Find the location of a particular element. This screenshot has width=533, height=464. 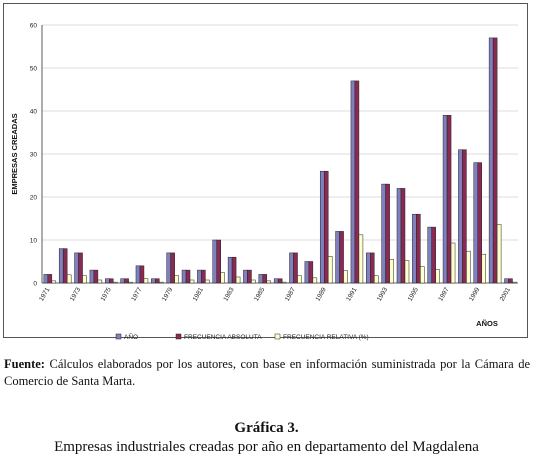

y-tick-label: 40 is located at coordinates (34, 112).